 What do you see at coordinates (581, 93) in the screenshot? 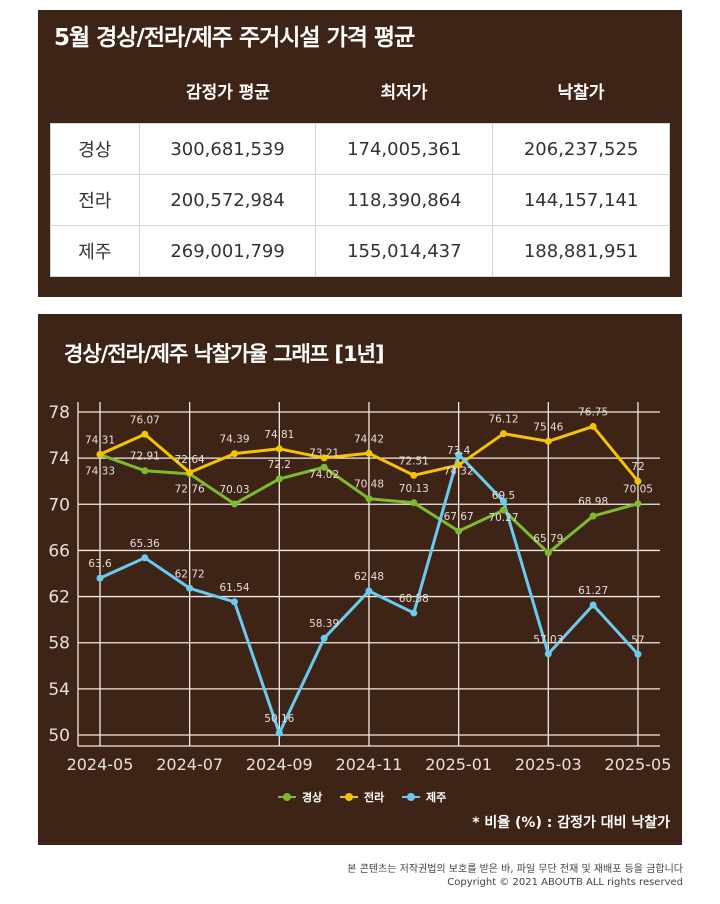
I see `header-winning: 낙찰가` at bounding box center [581, 93].